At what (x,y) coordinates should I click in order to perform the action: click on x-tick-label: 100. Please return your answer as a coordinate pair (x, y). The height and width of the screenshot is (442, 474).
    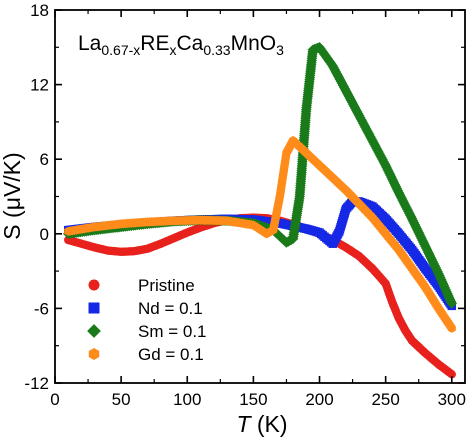
    Looking at the image, I should click on (187, 399).